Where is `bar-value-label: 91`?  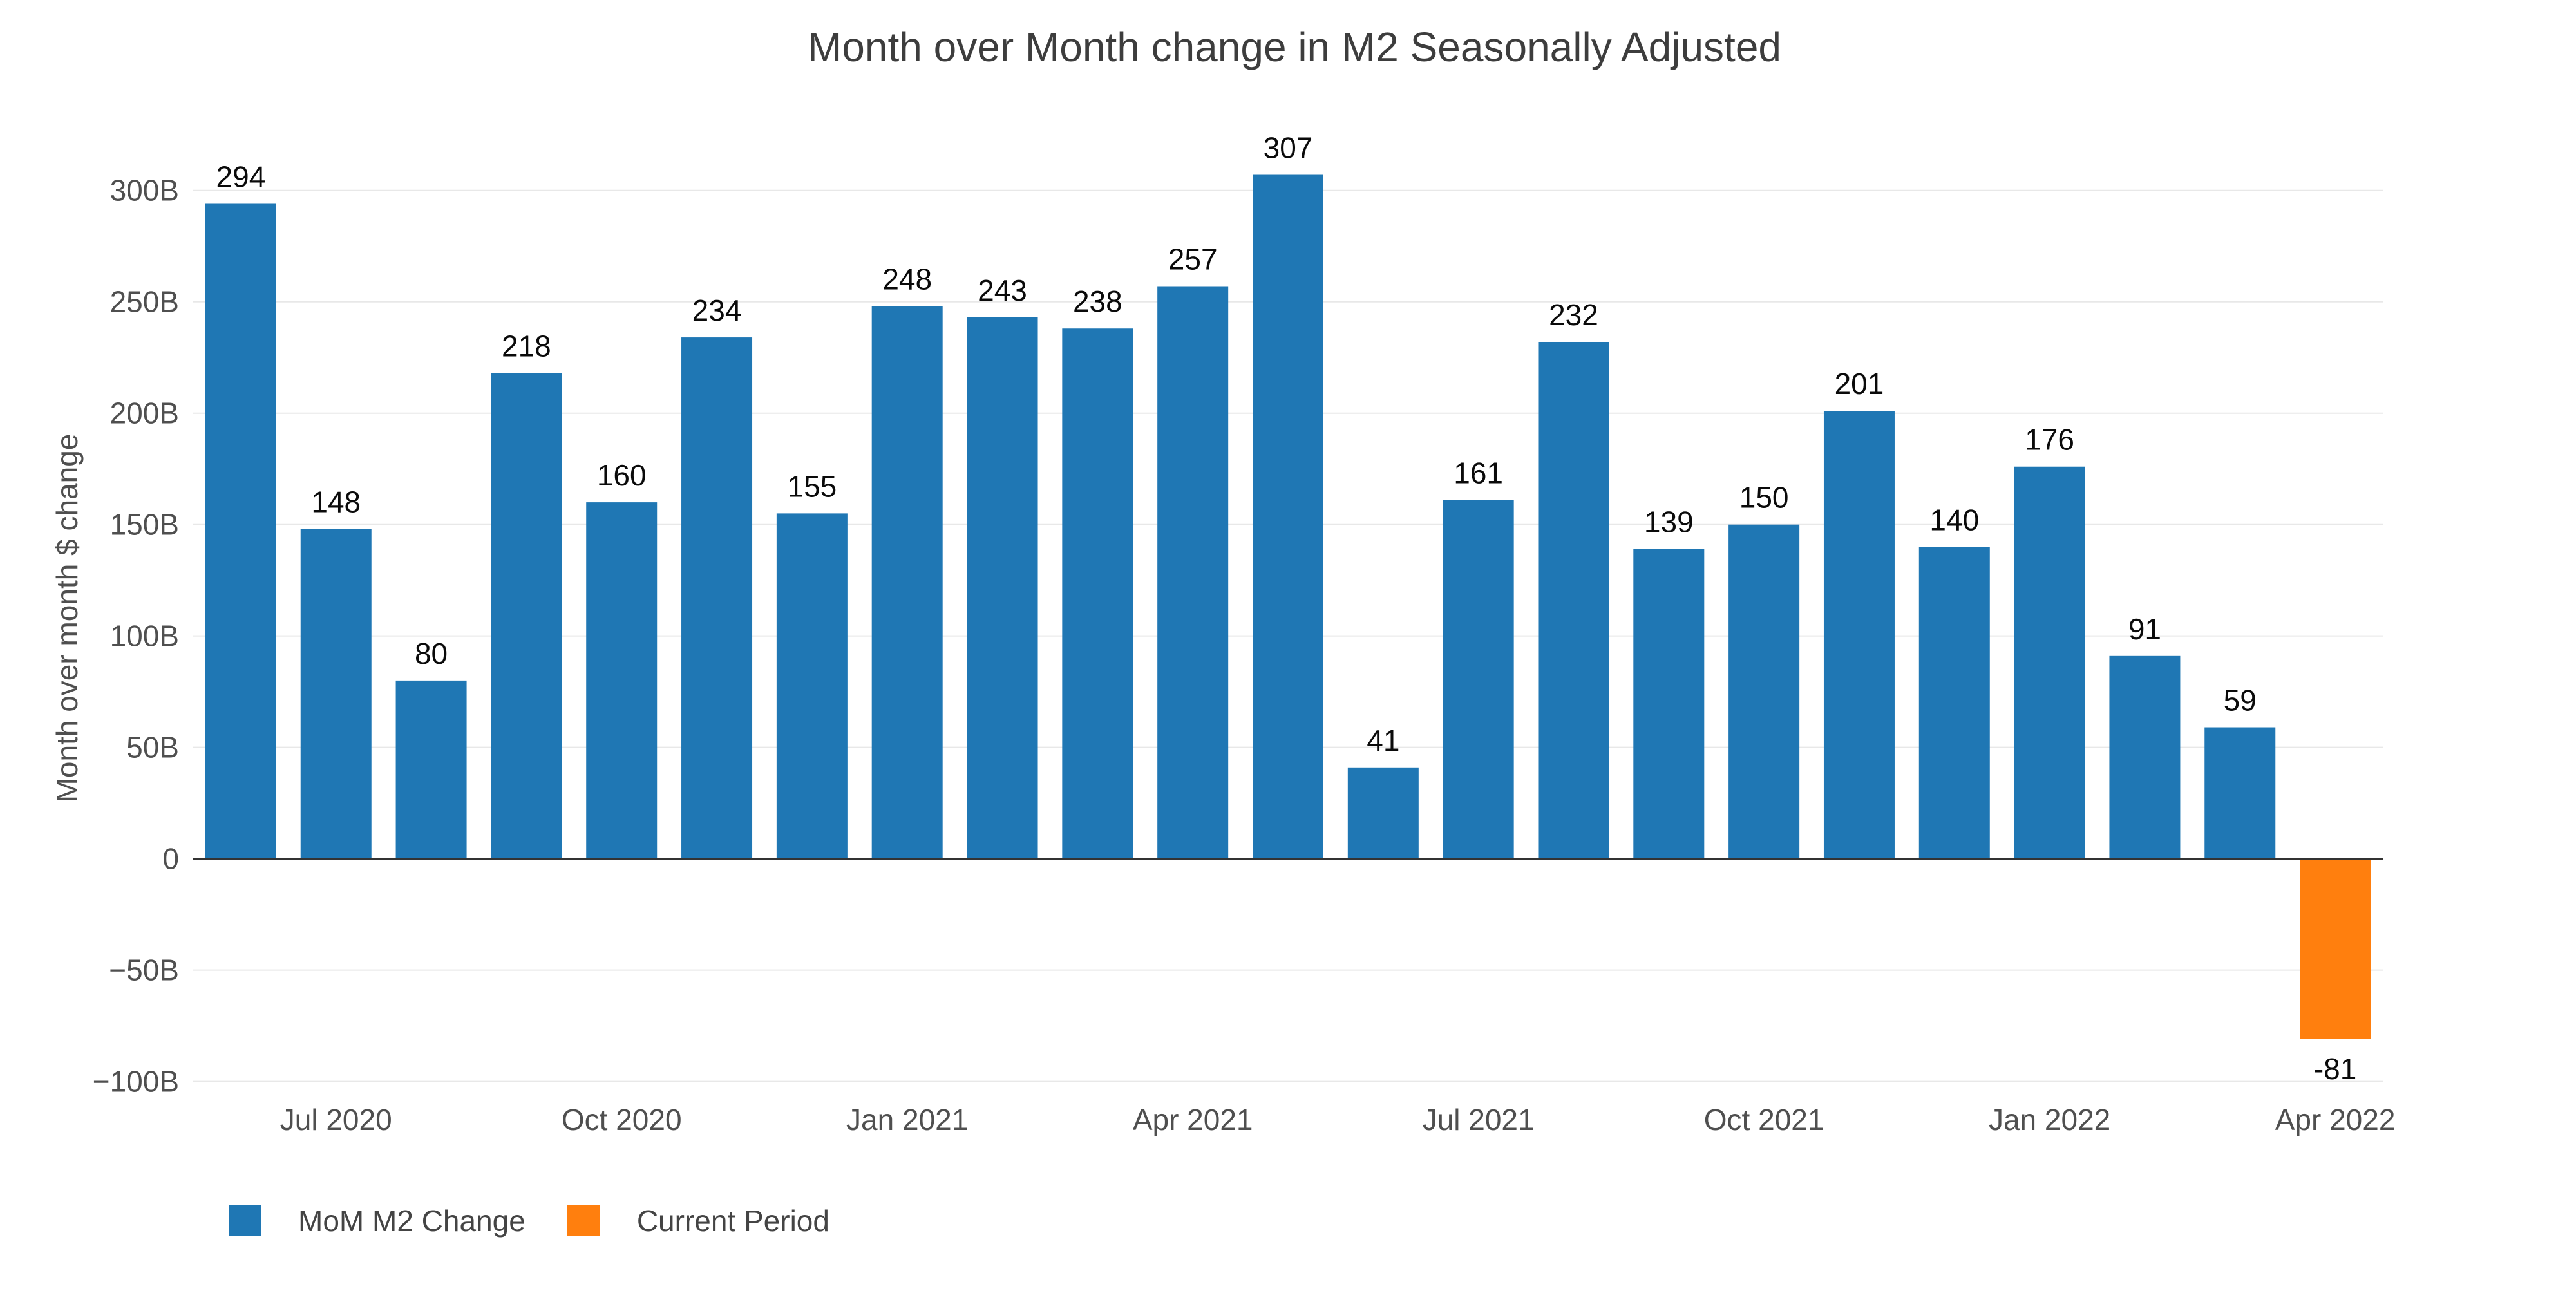
bar-value-label: 91 is located at coordinates (2144, 629).